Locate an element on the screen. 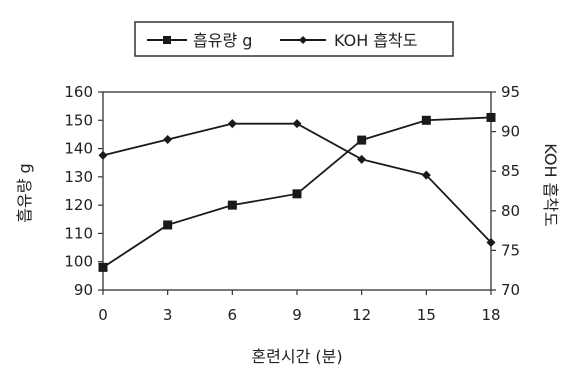  y-axis-right-title: KOH 흡착도 is located at coordinates (550, 185).